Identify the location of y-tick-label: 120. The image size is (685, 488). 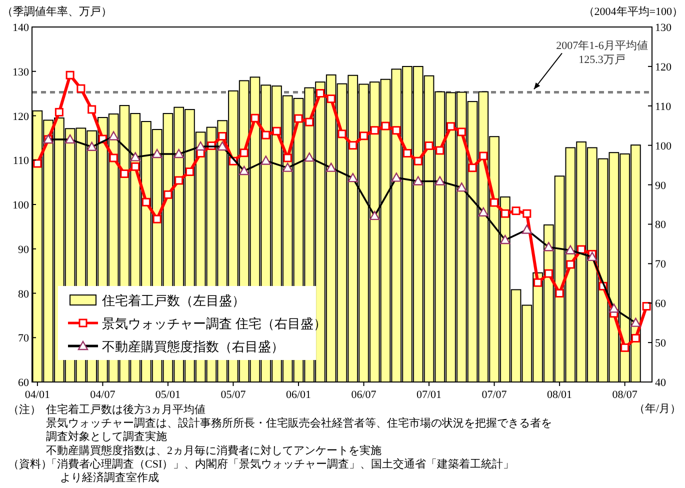
(21, 116).